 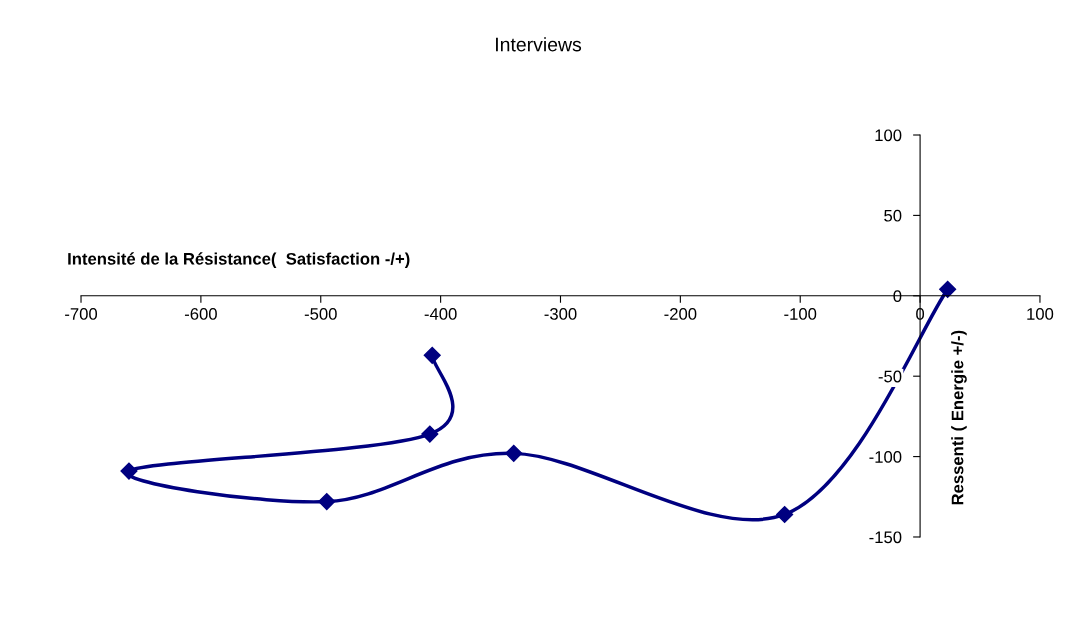 I want to click on x-tick-label: -600, so click(x=200, y=314).